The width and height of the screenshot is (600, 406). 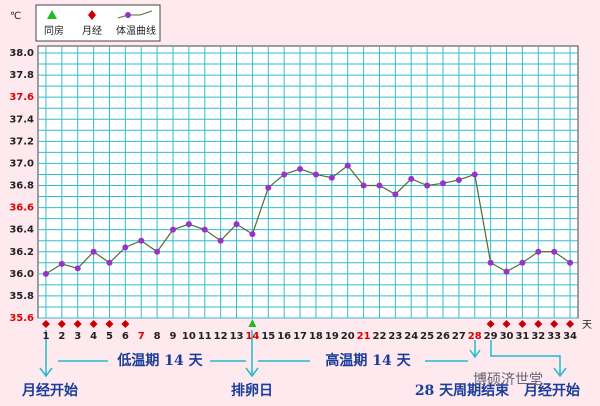 What do you see at coordinates (522, 336) in the screenshot?
I see `x-tick-label: 31` at bounding box center [522, 336].